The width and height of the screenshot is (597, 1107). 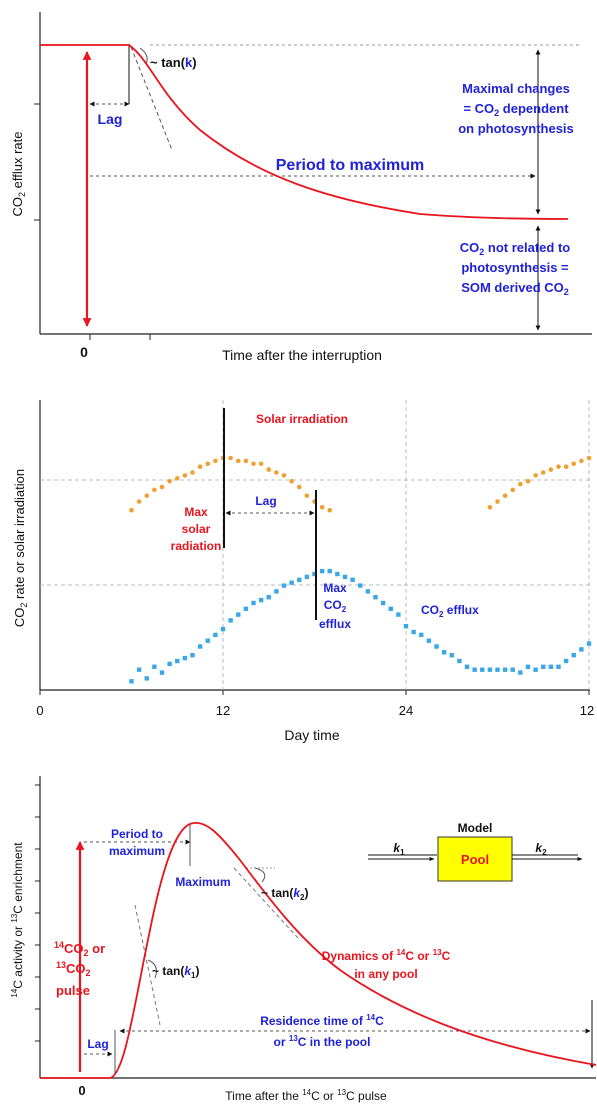 What do you see at coordinates (475, 828) in the screenshot?
I see `p3-model-title: Model` at bounding box center [475, 828].